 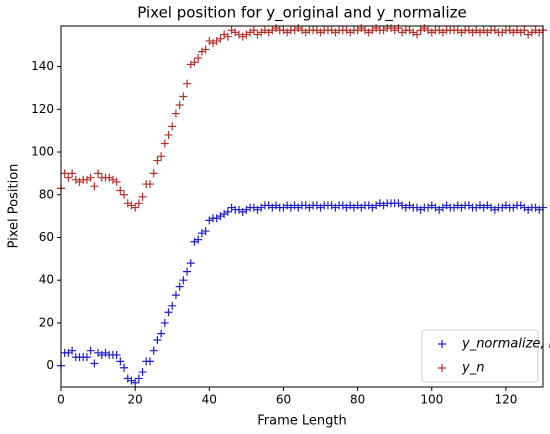 I want to click on y-tick-label: 60, so click(x=46, y=237).